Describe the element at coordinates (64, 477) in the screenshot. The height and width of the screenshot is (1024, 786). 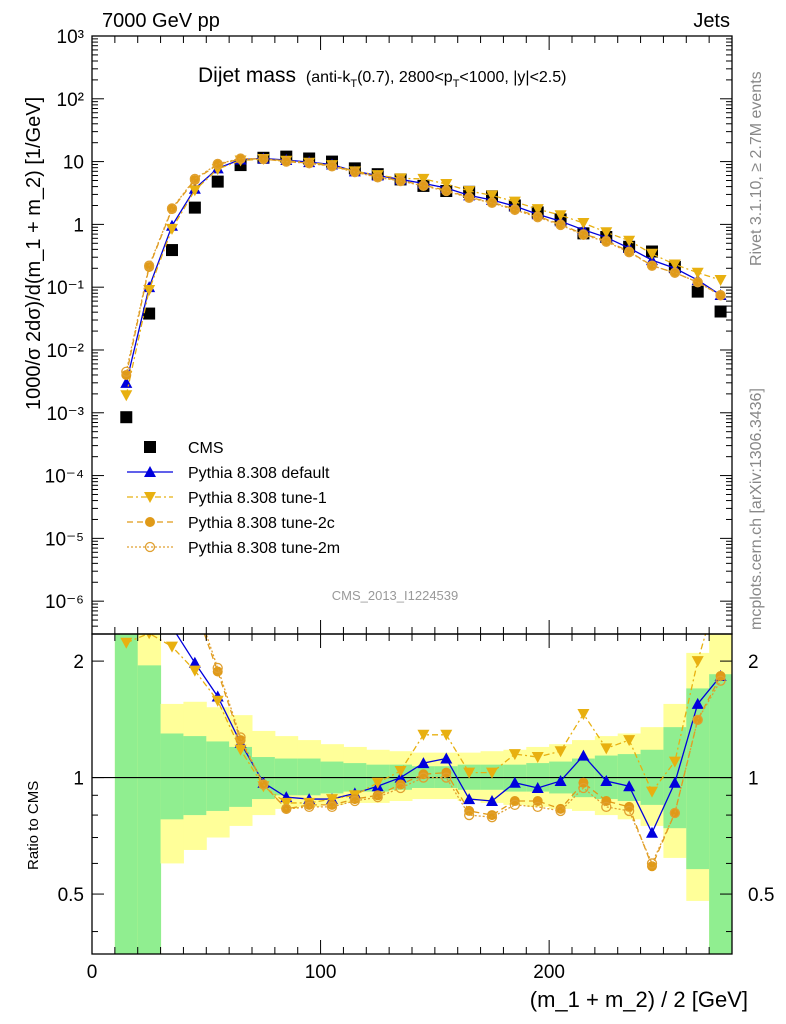
I see `top-y-tick-label: 10⁻⁴` at that location.